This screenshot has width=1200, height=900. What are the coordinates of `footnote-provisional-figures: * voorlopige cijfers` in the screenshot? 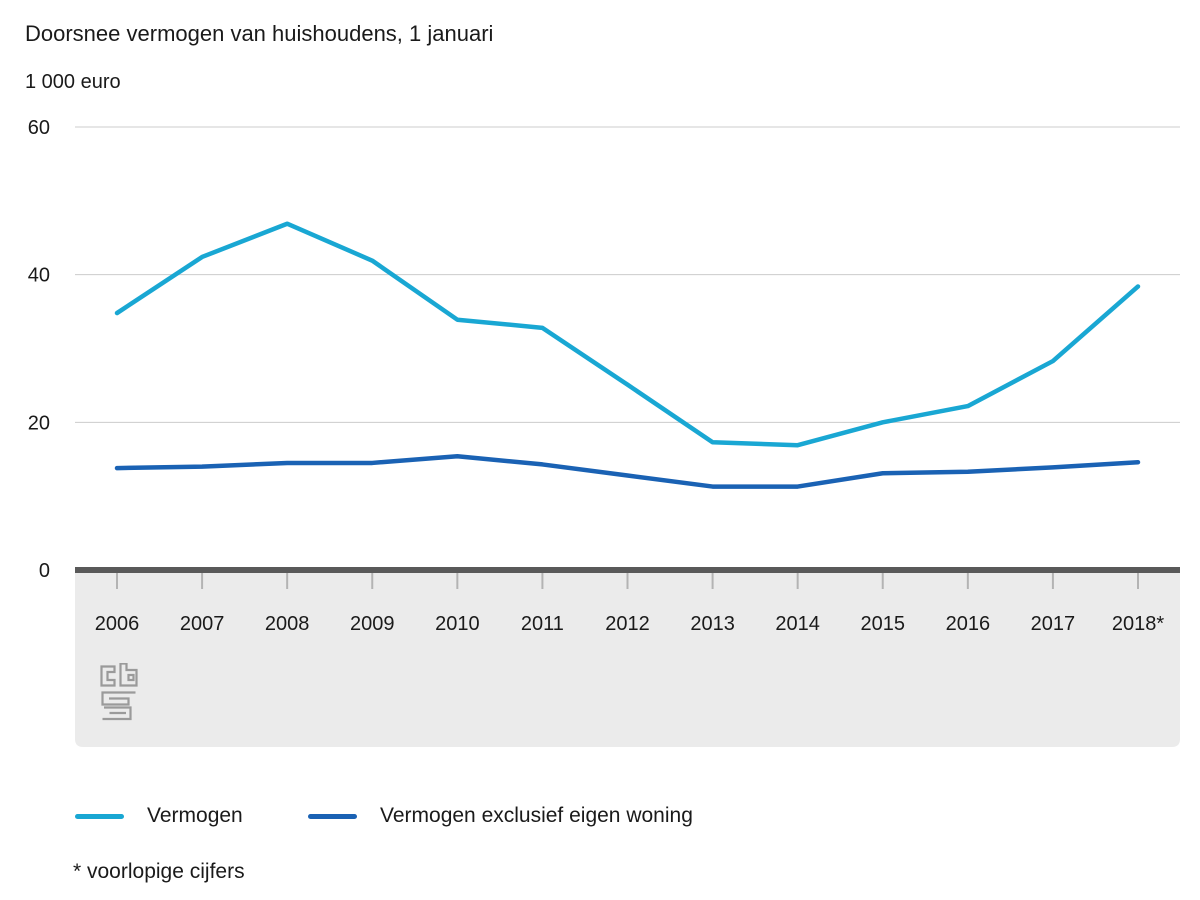 It's located at (159, 871).